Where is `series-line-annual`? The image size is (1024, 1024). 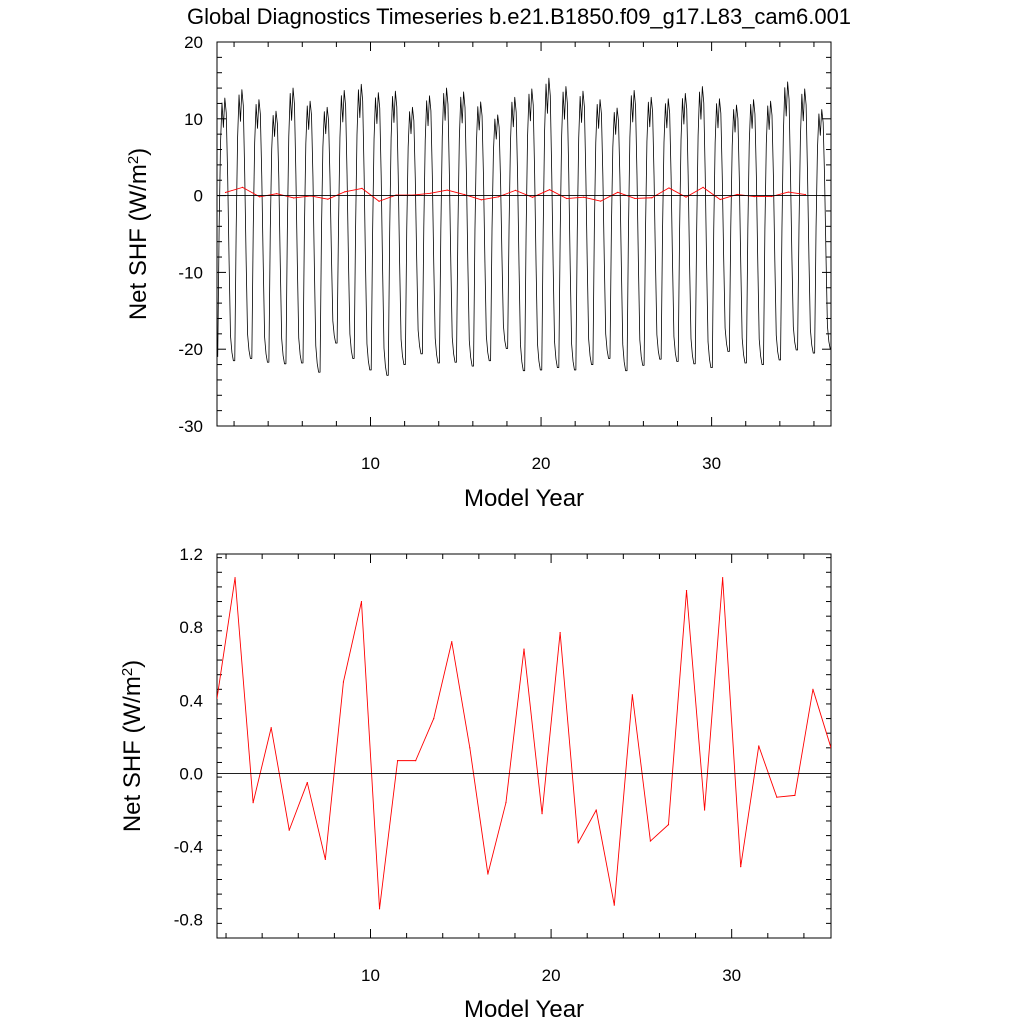 series-line-annual is located at coordinates (515, 194).